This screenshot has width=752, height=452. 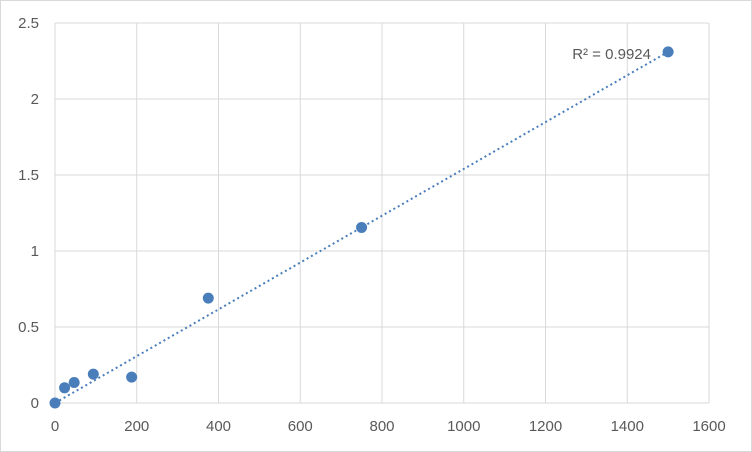 I want to click on r-squared-label: R² = 0.9924, so click(x=611, y=54).